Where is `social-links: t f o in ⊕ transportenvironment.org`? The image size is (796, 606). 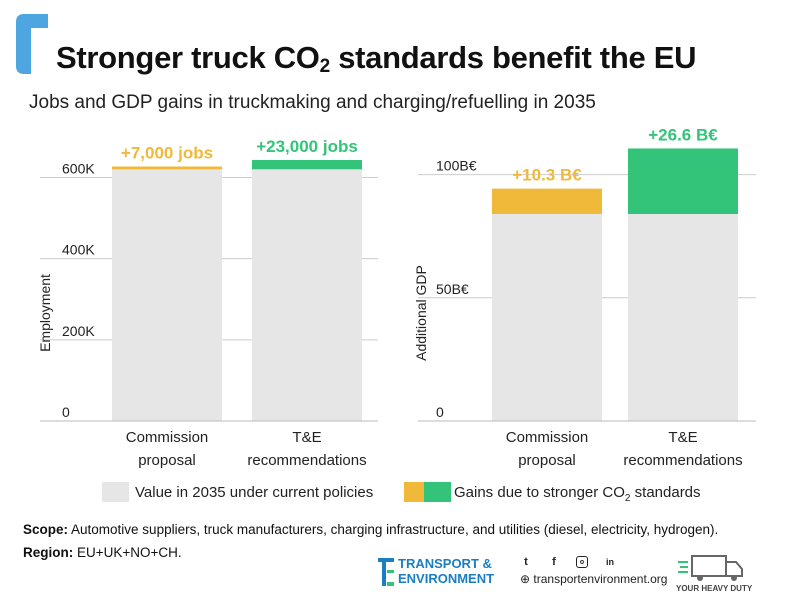
social-links: t f o in ⊕ transportenvironment.org is located at coordinates (595, 573).